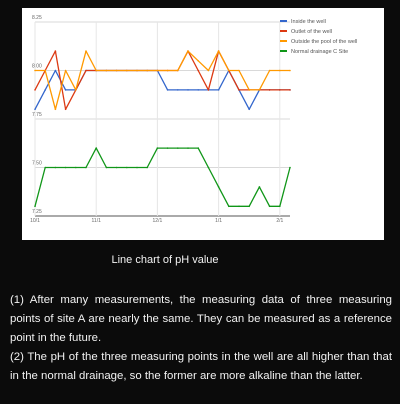 Image resolution: width=400 pixels, height=404 pixels. What do you see at coordinates (37, 212) in the screenshot?
I see `y-tick-label: 7.25` at bounding box center [37, 212].